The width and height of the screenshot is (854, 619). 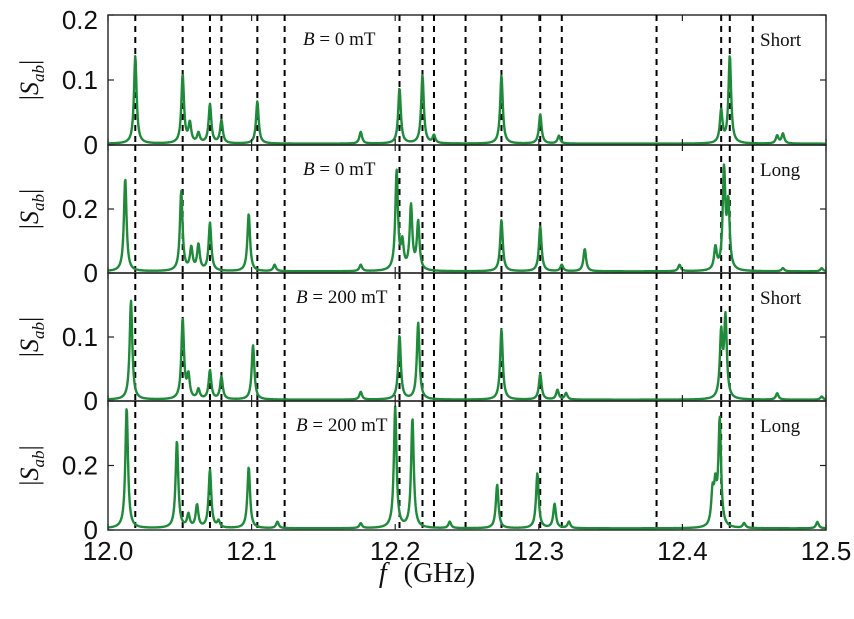 I want to click on x-axis: 12.0 12.1 12.2 12.3 12.4 12.5, so click(x=467, y=551).